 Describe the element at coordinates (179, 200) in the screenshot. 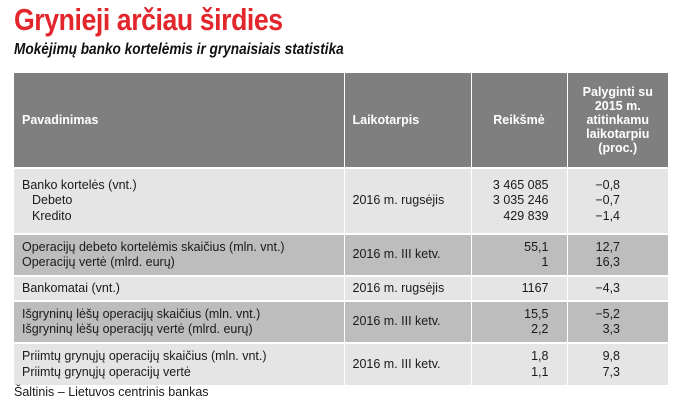

I see `cell-name: Banko kortelės (vnt.) Debeto Kredito` at that location.